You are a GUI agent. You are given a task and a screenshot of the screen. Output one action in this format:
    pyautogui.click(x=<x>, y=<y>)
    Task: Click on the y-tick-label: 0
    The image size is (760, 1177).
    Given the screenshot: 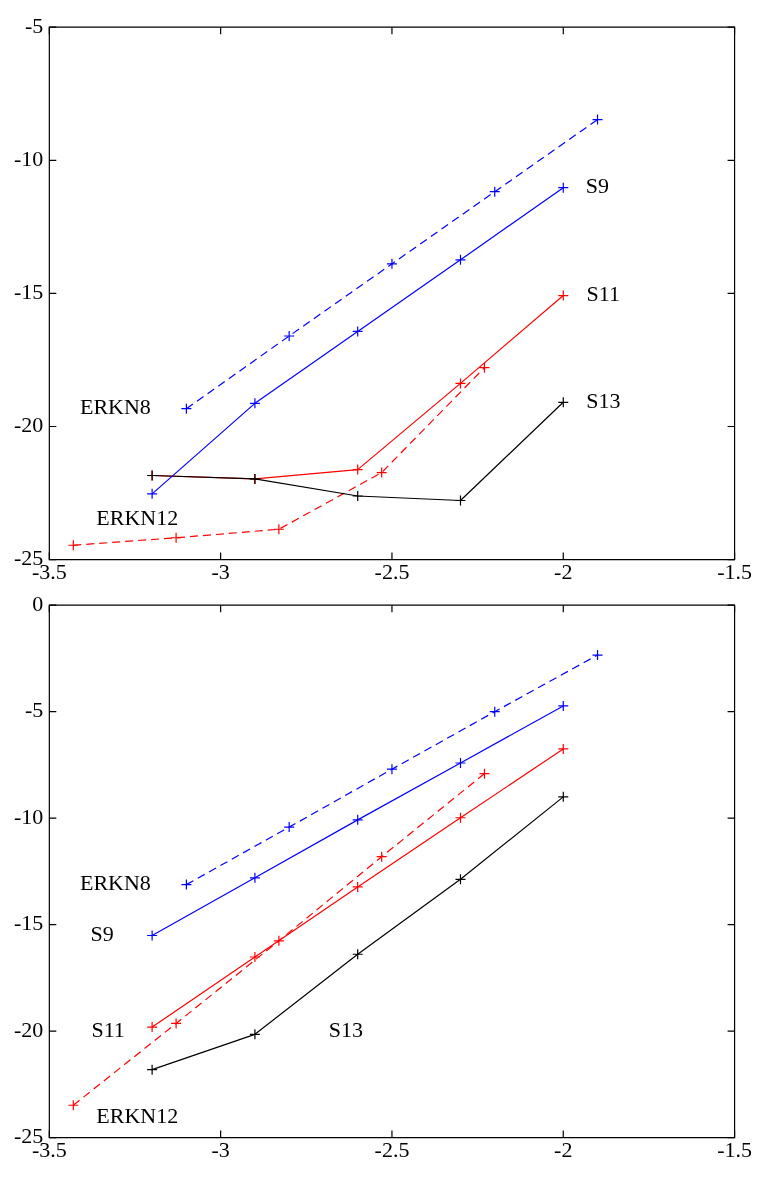 What is the action you would take?
    pyautogui.click(x=38, y=603)
    